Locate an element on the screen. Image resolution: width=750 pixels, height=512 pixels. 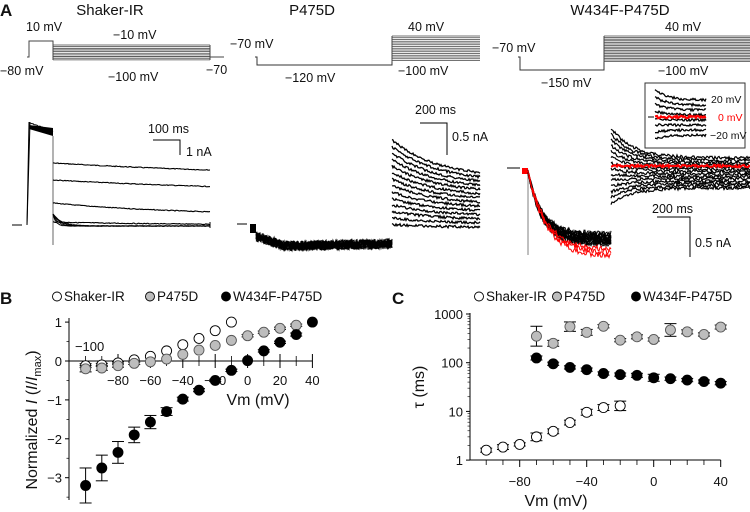
x-tick-label: 40 is located at coordinates (312, 380).